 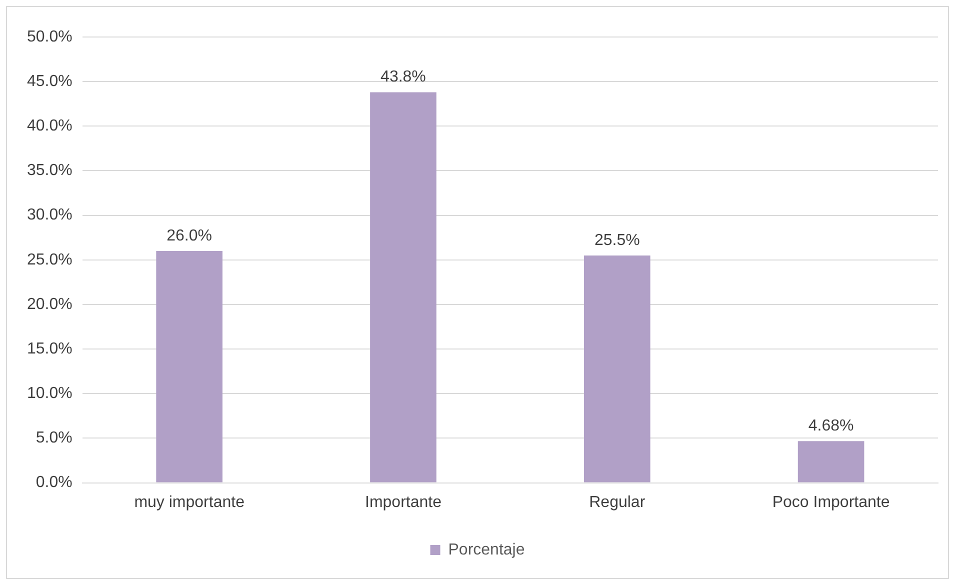 What do you see at coordinates (49, 37) in the screenshot?
I see `y-tick-label: 50.0%` at bounding box center [49, 37].